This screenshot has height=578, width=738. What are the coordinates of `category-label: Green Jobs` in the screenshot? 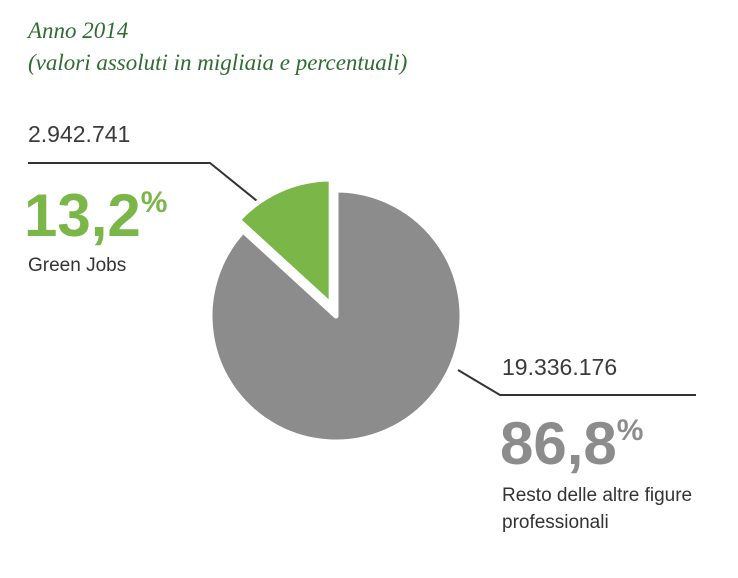 It's located at (77, 265).